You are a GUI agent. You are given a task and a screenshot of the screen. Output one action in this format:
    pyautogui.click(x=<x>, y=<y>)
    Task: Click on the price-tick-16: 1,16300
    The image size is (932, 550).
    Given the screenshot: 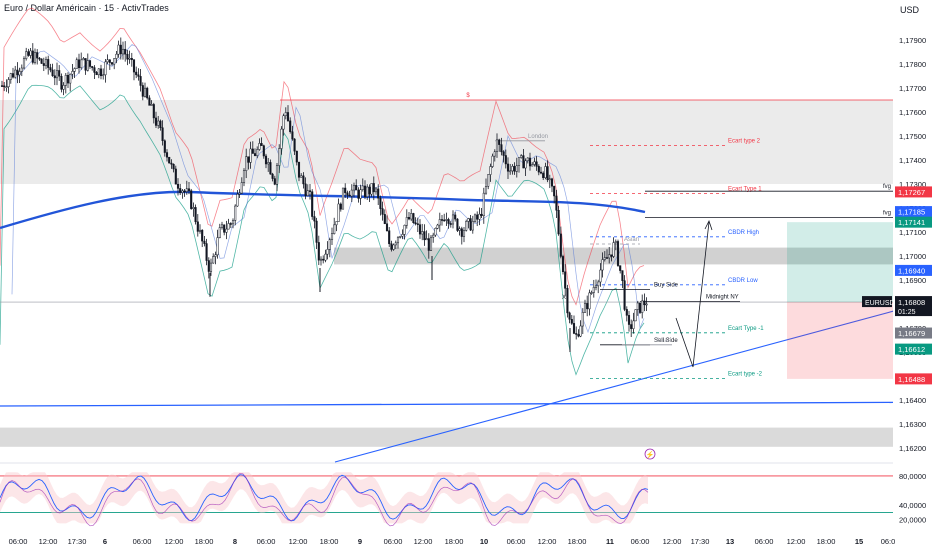 What is the action you would take?
    pyautogui.click(x=912, y=424)
    